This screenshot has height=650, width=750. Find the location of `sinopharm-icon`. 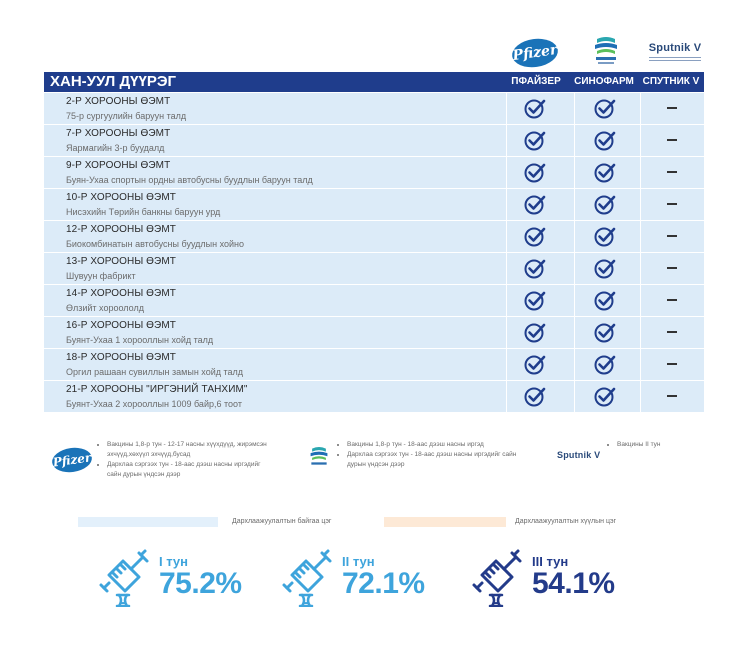

sinopharm-icon is located at coordinates (606, 50).